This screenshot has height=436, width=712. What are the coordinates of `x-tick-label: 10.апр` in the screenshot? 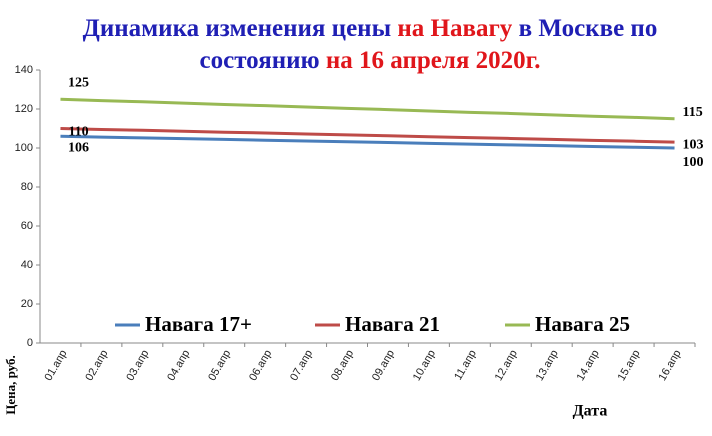 It's located at (424, 365).